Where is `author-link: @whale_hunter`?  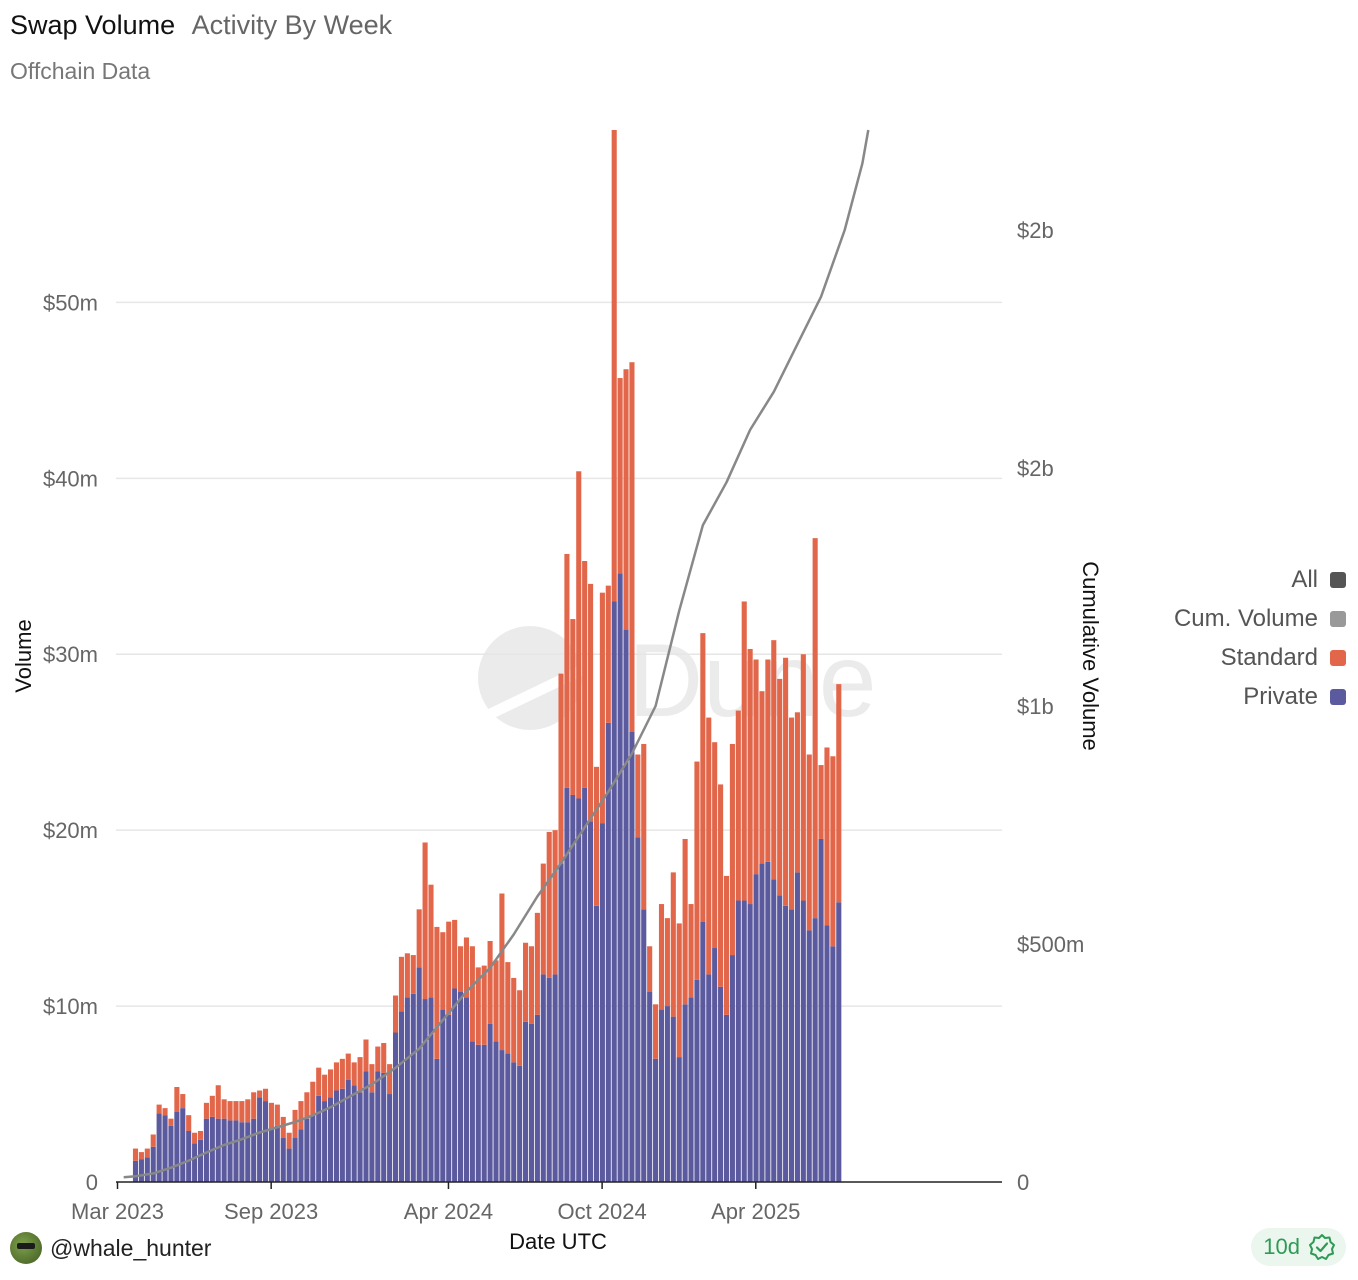 author-link: @whale_hunter is located at coordinates (110, 1248).